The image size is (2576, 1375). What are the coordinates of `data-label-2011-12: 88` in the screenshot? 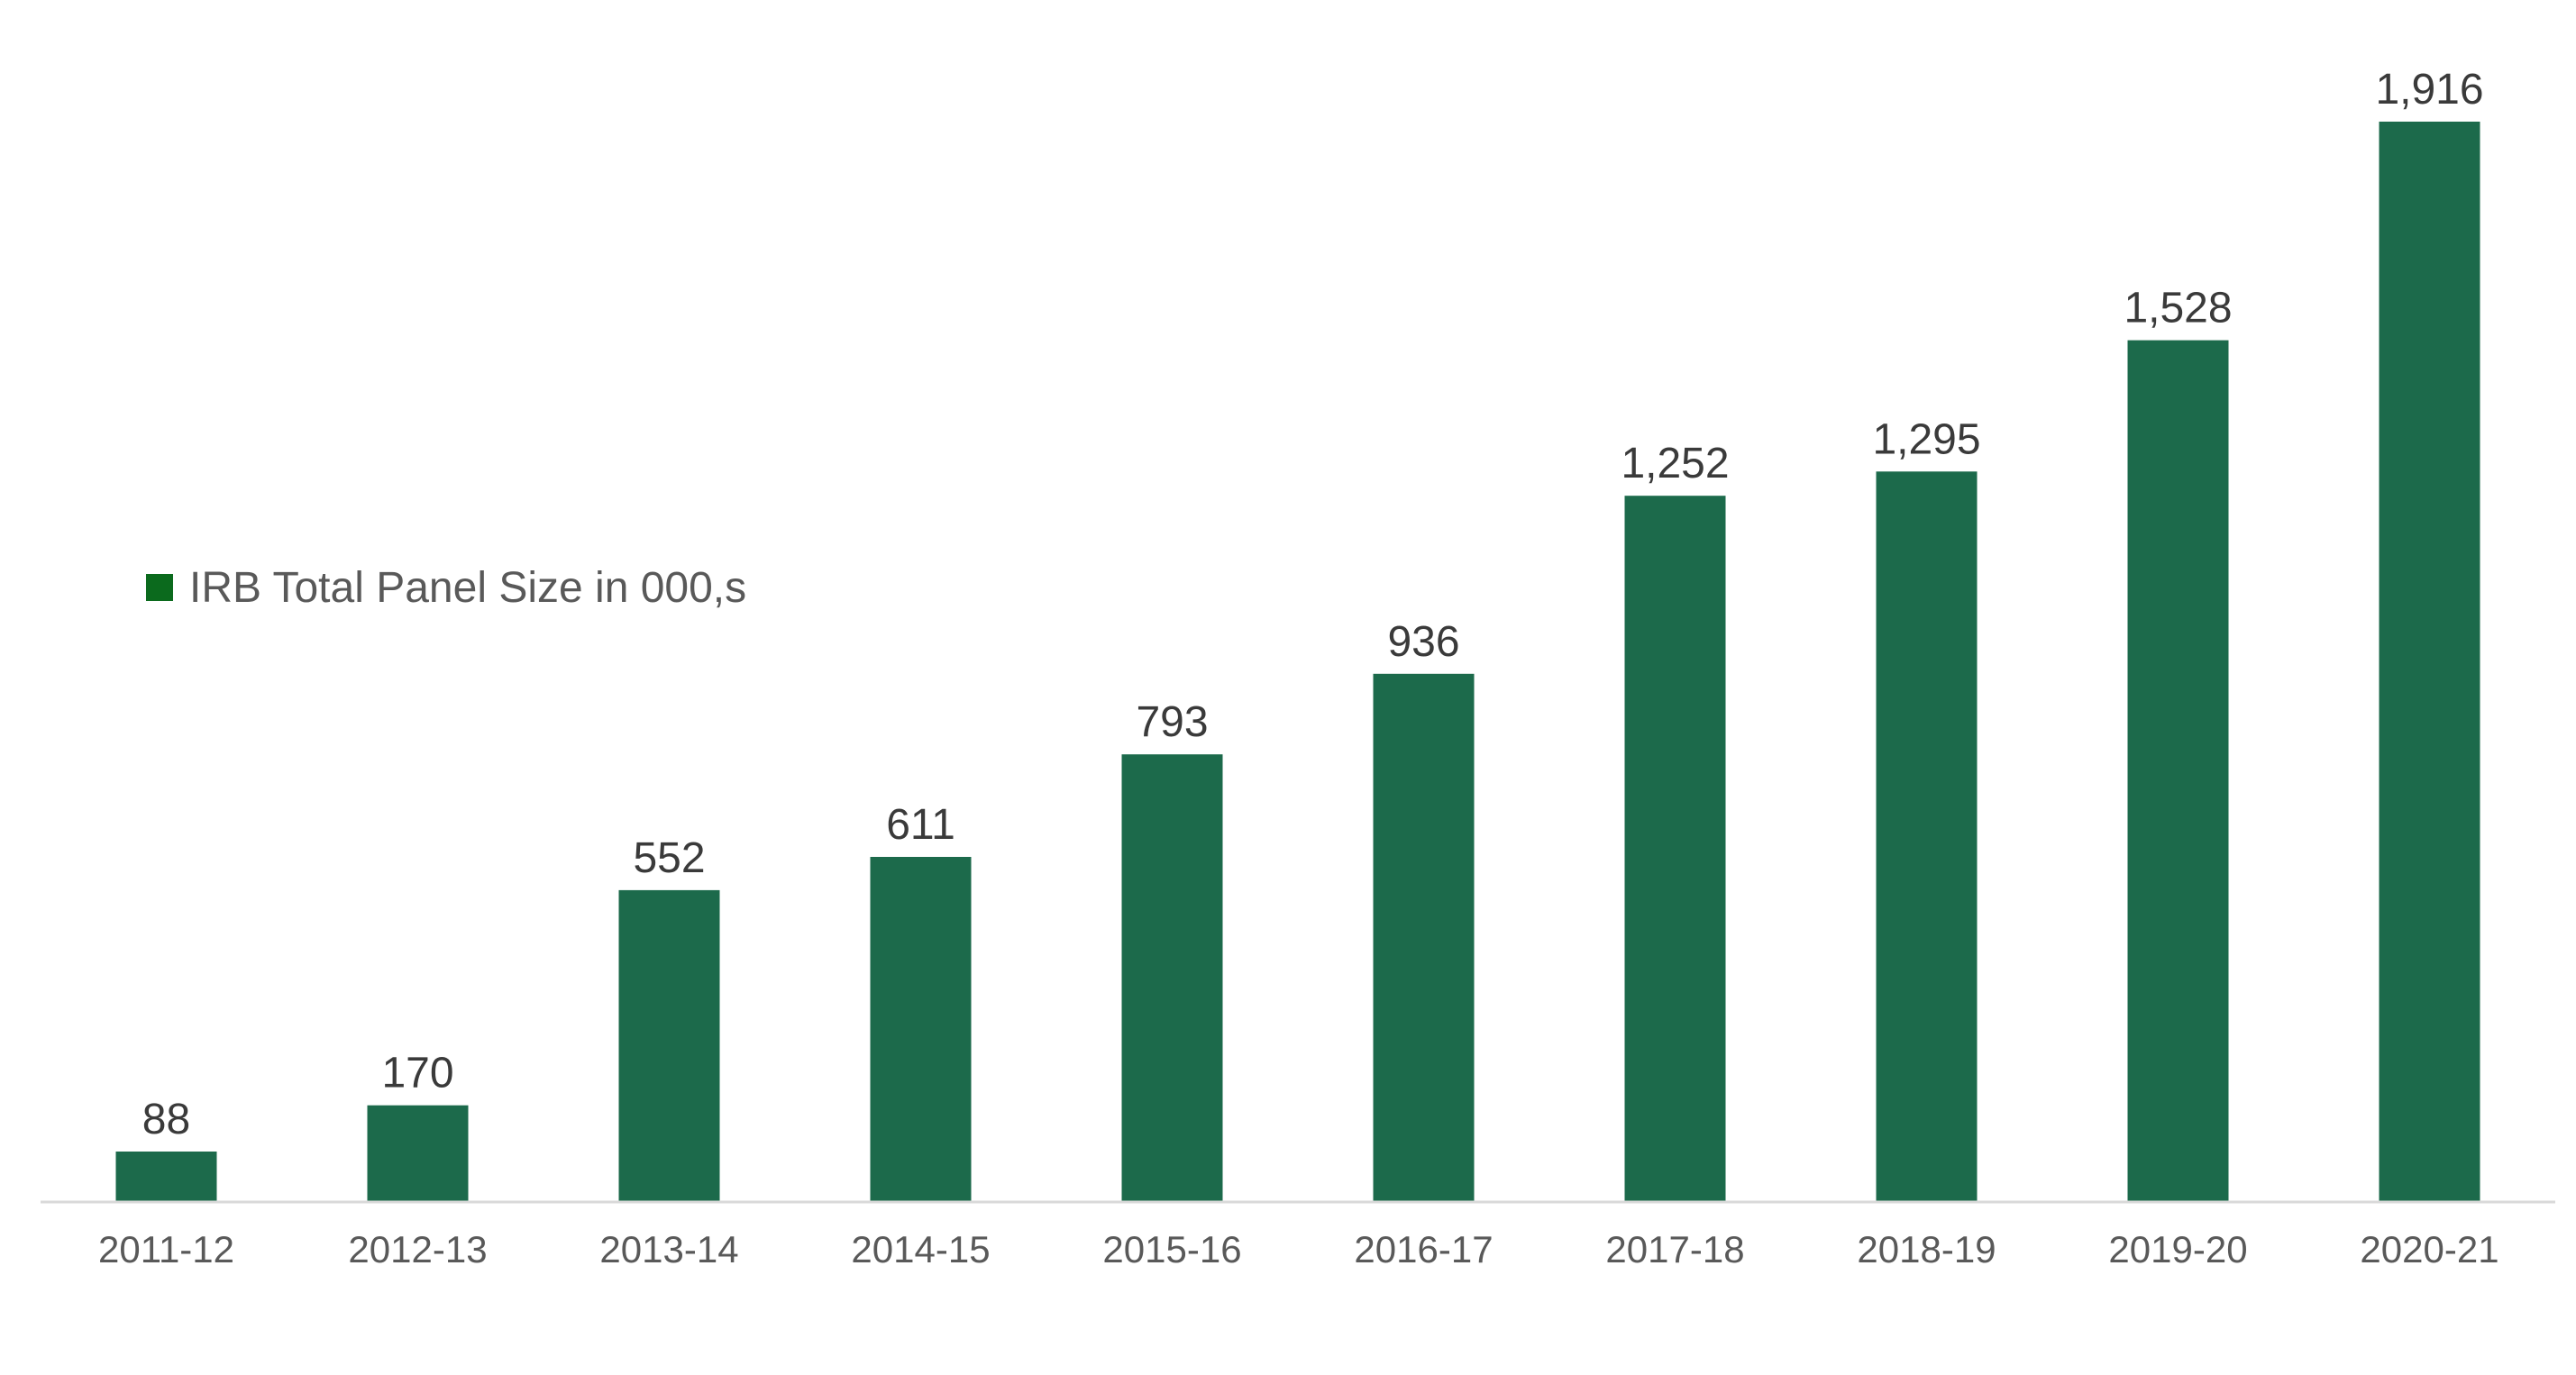 It's located at (166, 1119).